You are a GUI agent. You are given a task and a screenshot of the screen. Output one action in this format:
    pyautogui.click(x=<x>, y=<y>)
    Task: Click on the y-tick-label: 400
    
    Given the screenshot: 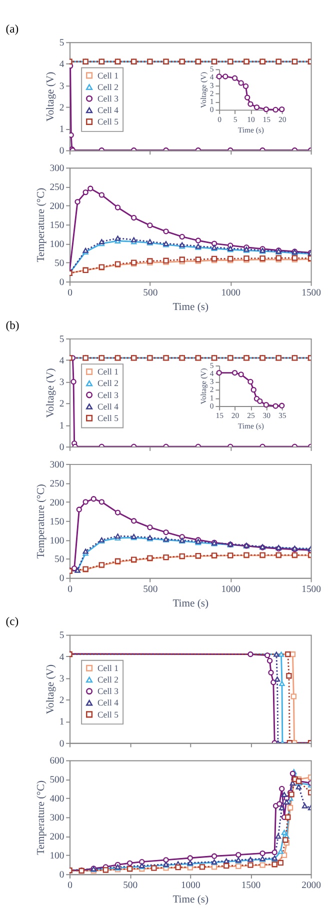 What is the action you would take?
    pyautogui.click(x=57, y=799)
    